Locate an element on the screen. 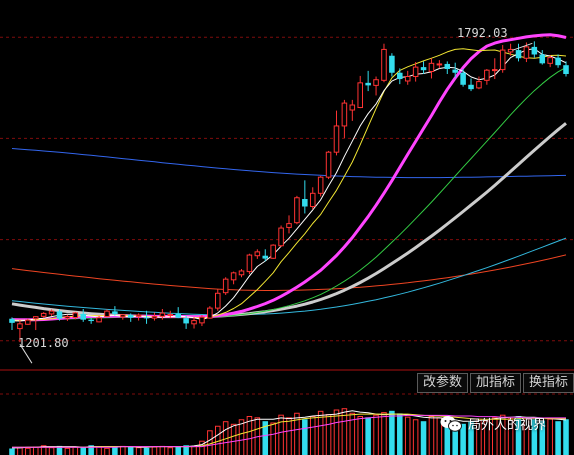 The width and height of the screenshot is (574, 455). volume-ma-lines is located at coordinates (289, 429).